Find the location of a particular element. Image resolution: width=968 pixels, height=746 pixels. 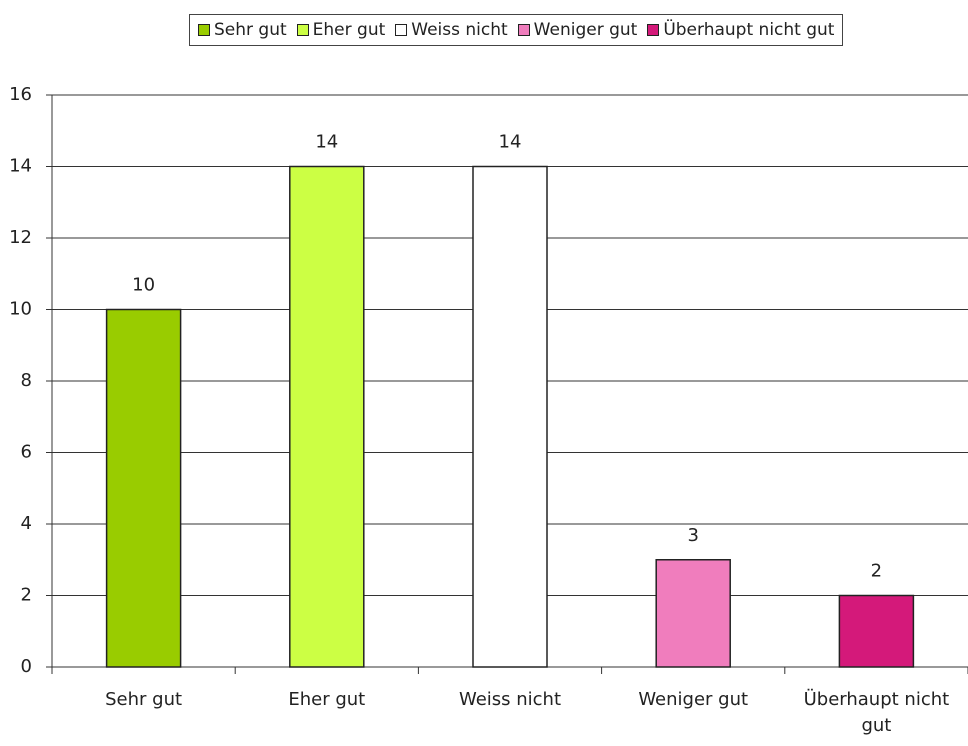

legend-item: Sehr gut is located at coordinates (242, 30).